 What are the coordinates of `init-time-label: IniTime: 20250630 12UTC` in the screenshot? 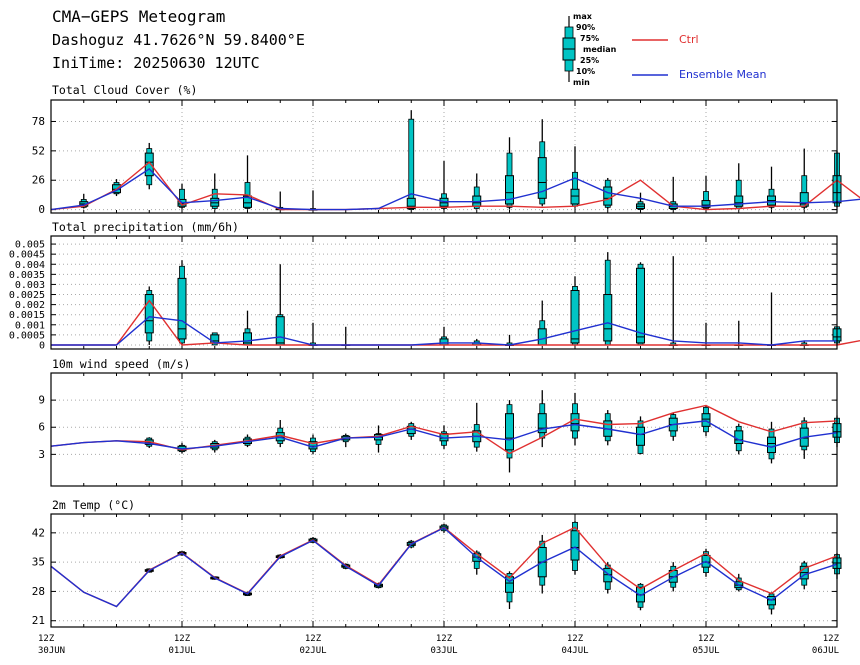 It's located at (156, 63).